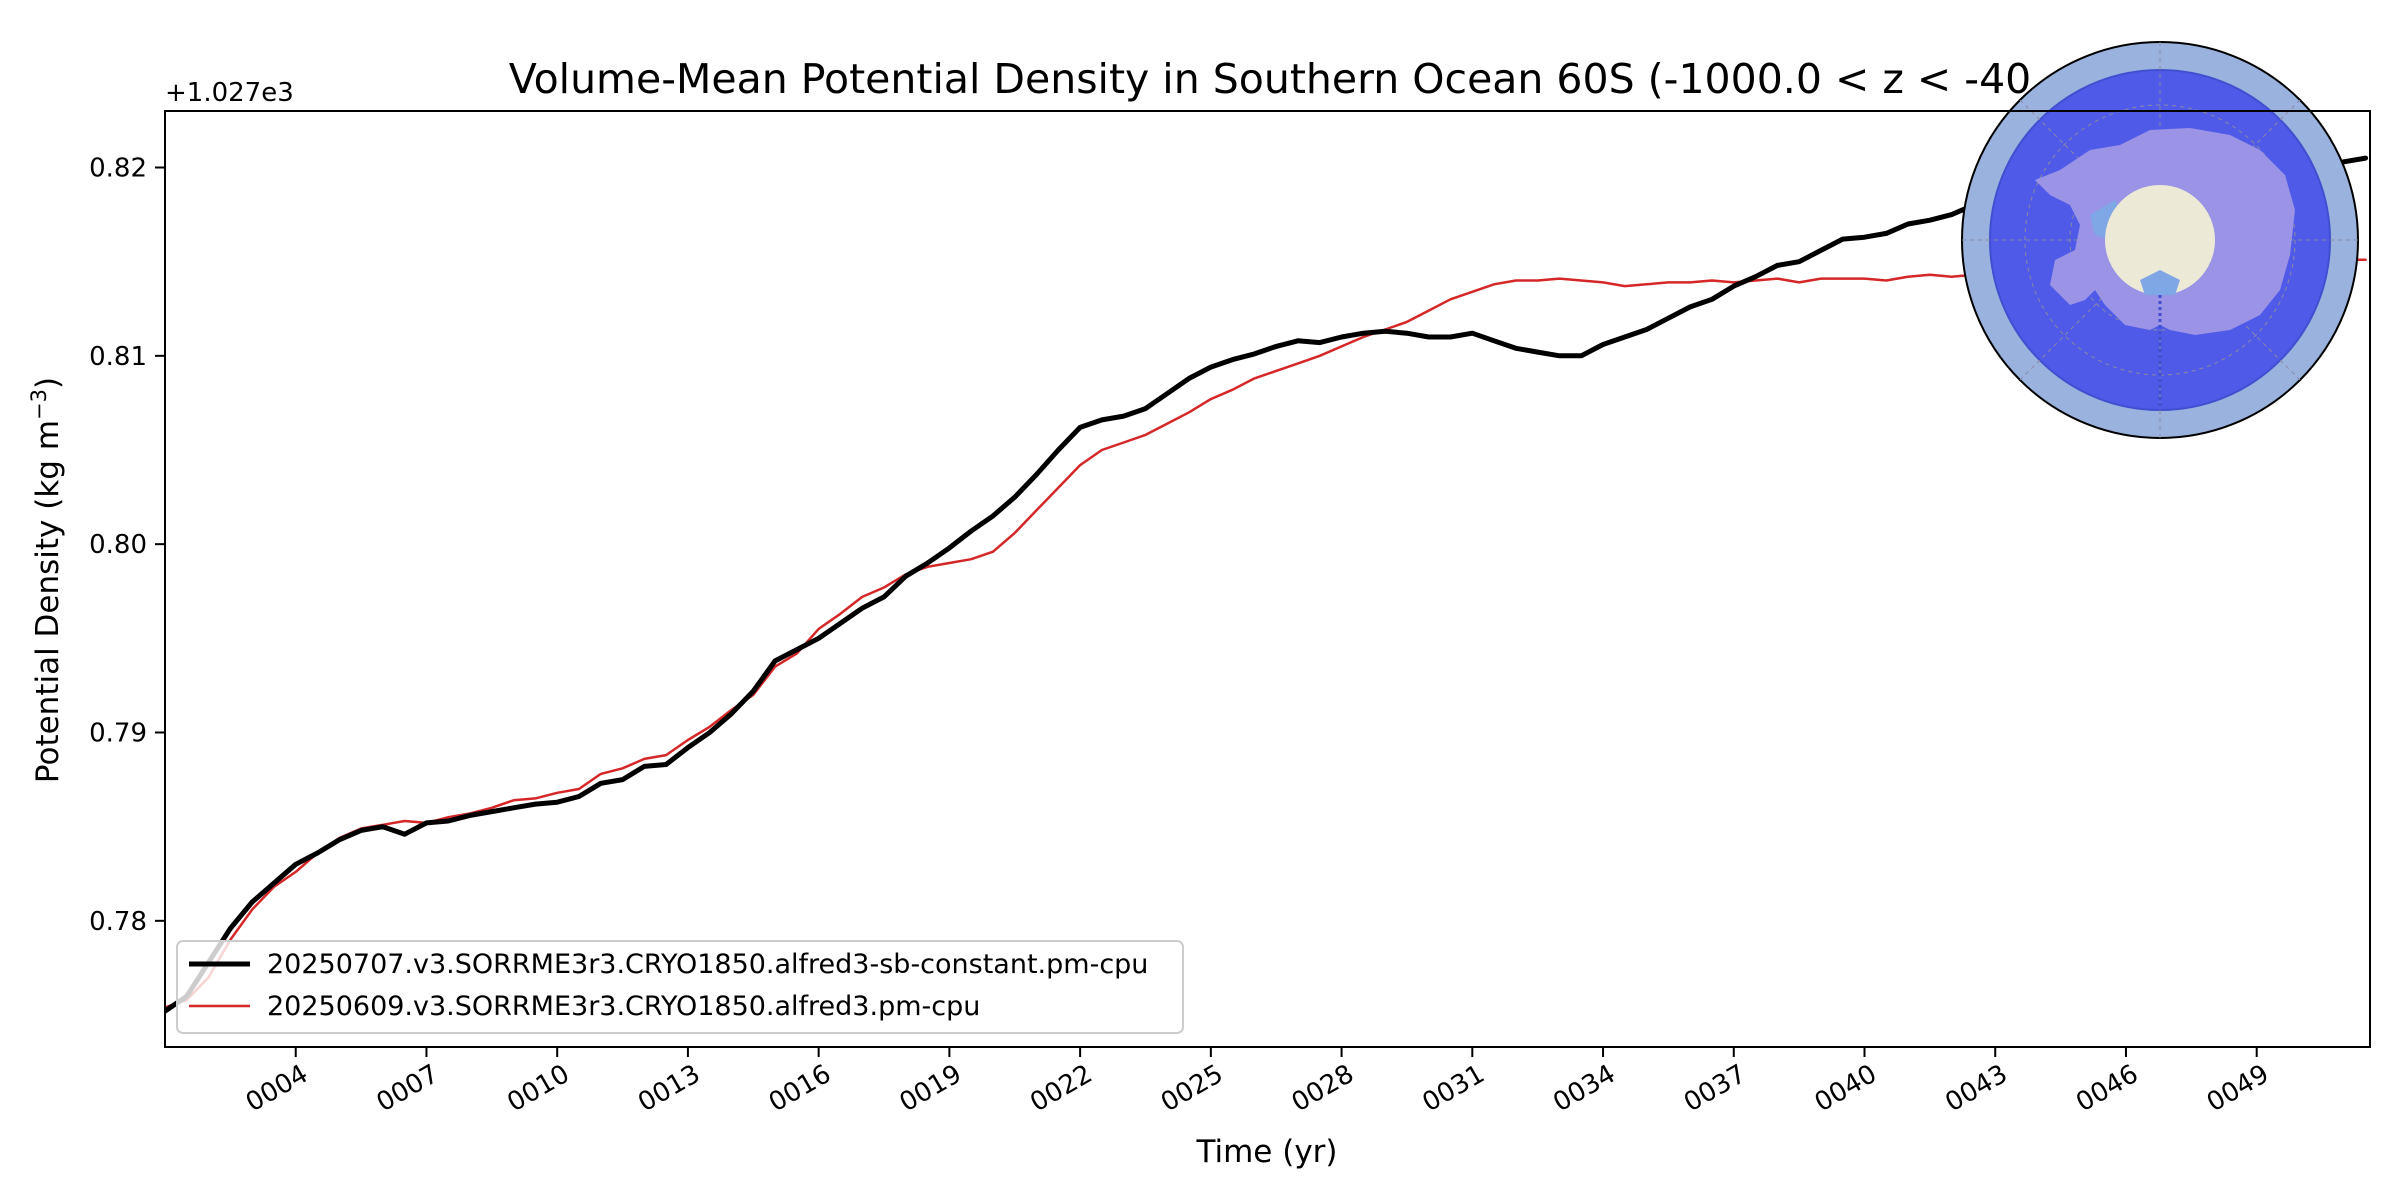  What do you see at coordinates (118, 733) in the screenshot?
I see `y-tick-label: 0.79` at bounding box center [118, 733].